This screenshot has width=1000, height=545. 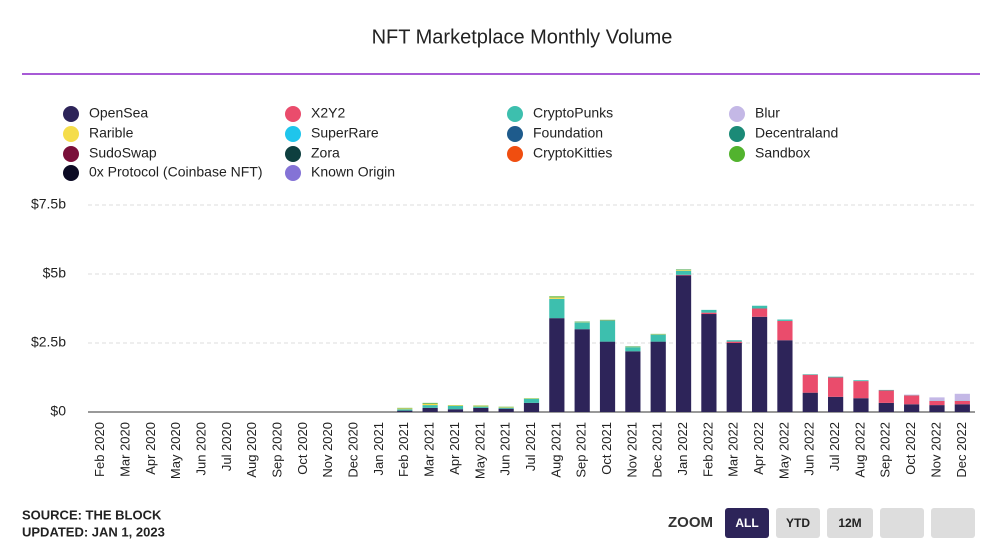 I want to click on x-tick-label: Apr 2022, so click(x=758, y=448).